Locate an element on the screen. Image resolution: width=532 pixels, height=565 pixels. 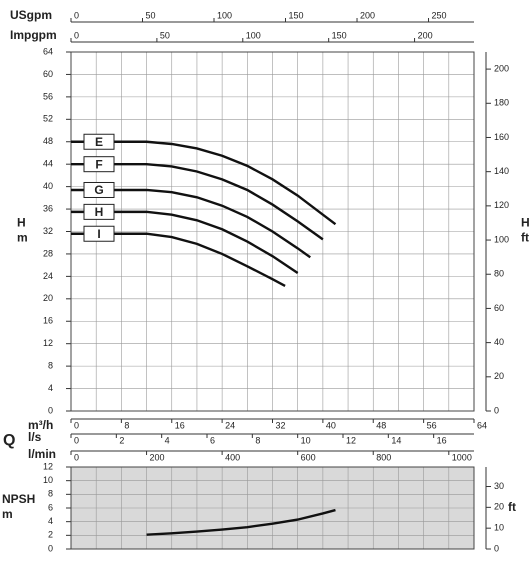
x-tick-label: 48 is located at coordinates (381, 425).